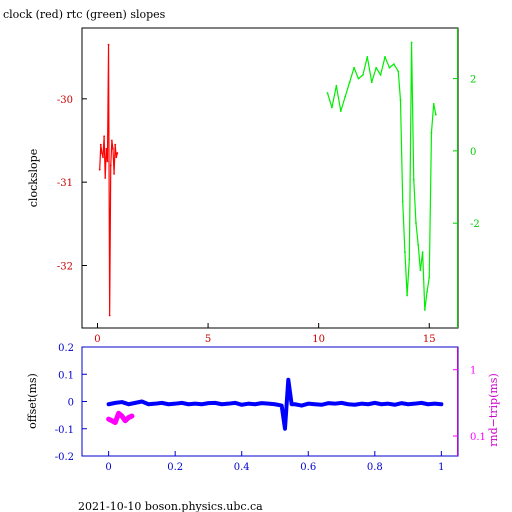  I want to click on series-line-rtc, so click(381, 176).